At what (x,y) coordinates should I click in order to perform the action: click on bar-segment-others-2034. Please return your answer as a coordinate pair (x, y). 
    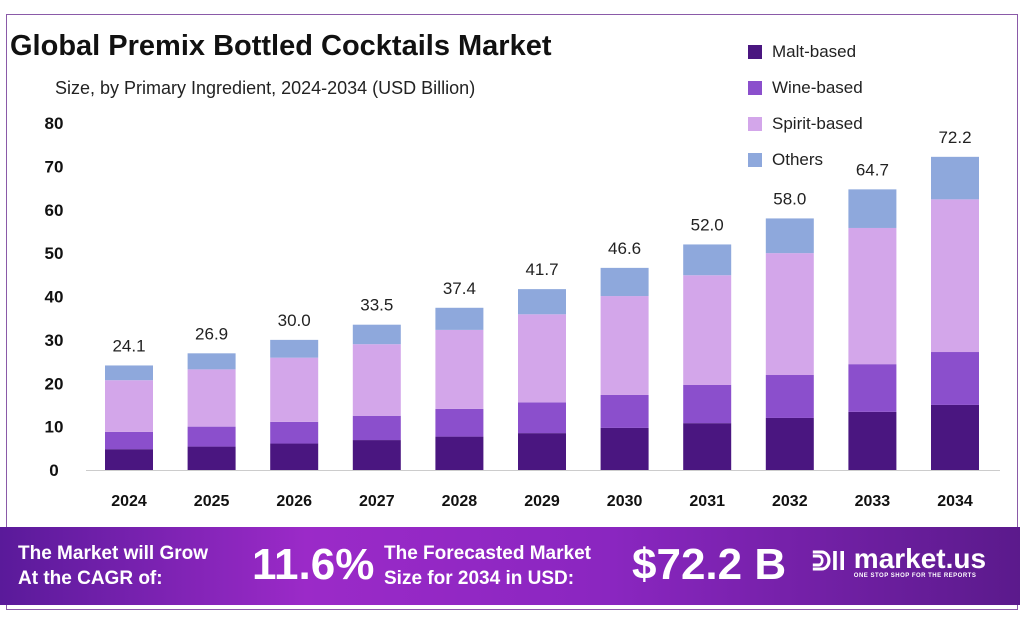
    Looking at the image, I should click on (955, 178).